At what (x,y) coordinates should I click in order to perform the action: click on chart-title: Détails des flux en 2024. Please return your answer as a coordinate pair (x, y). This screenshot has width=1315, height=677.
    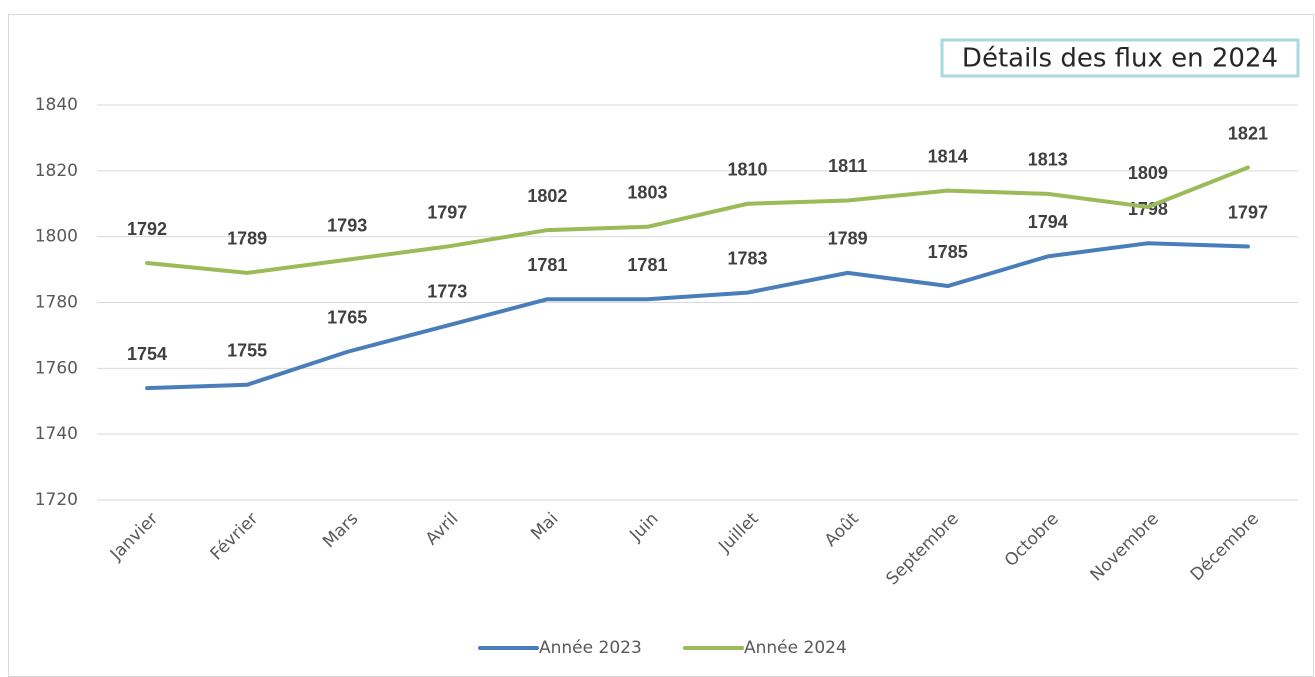
    Looking at the image, I should click on (1120, 59).